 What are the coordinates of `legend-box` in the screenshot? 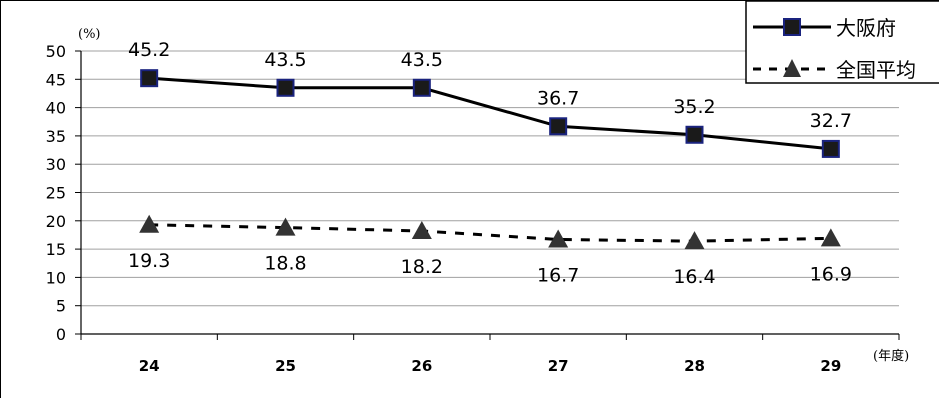 It's located at (842, 42).